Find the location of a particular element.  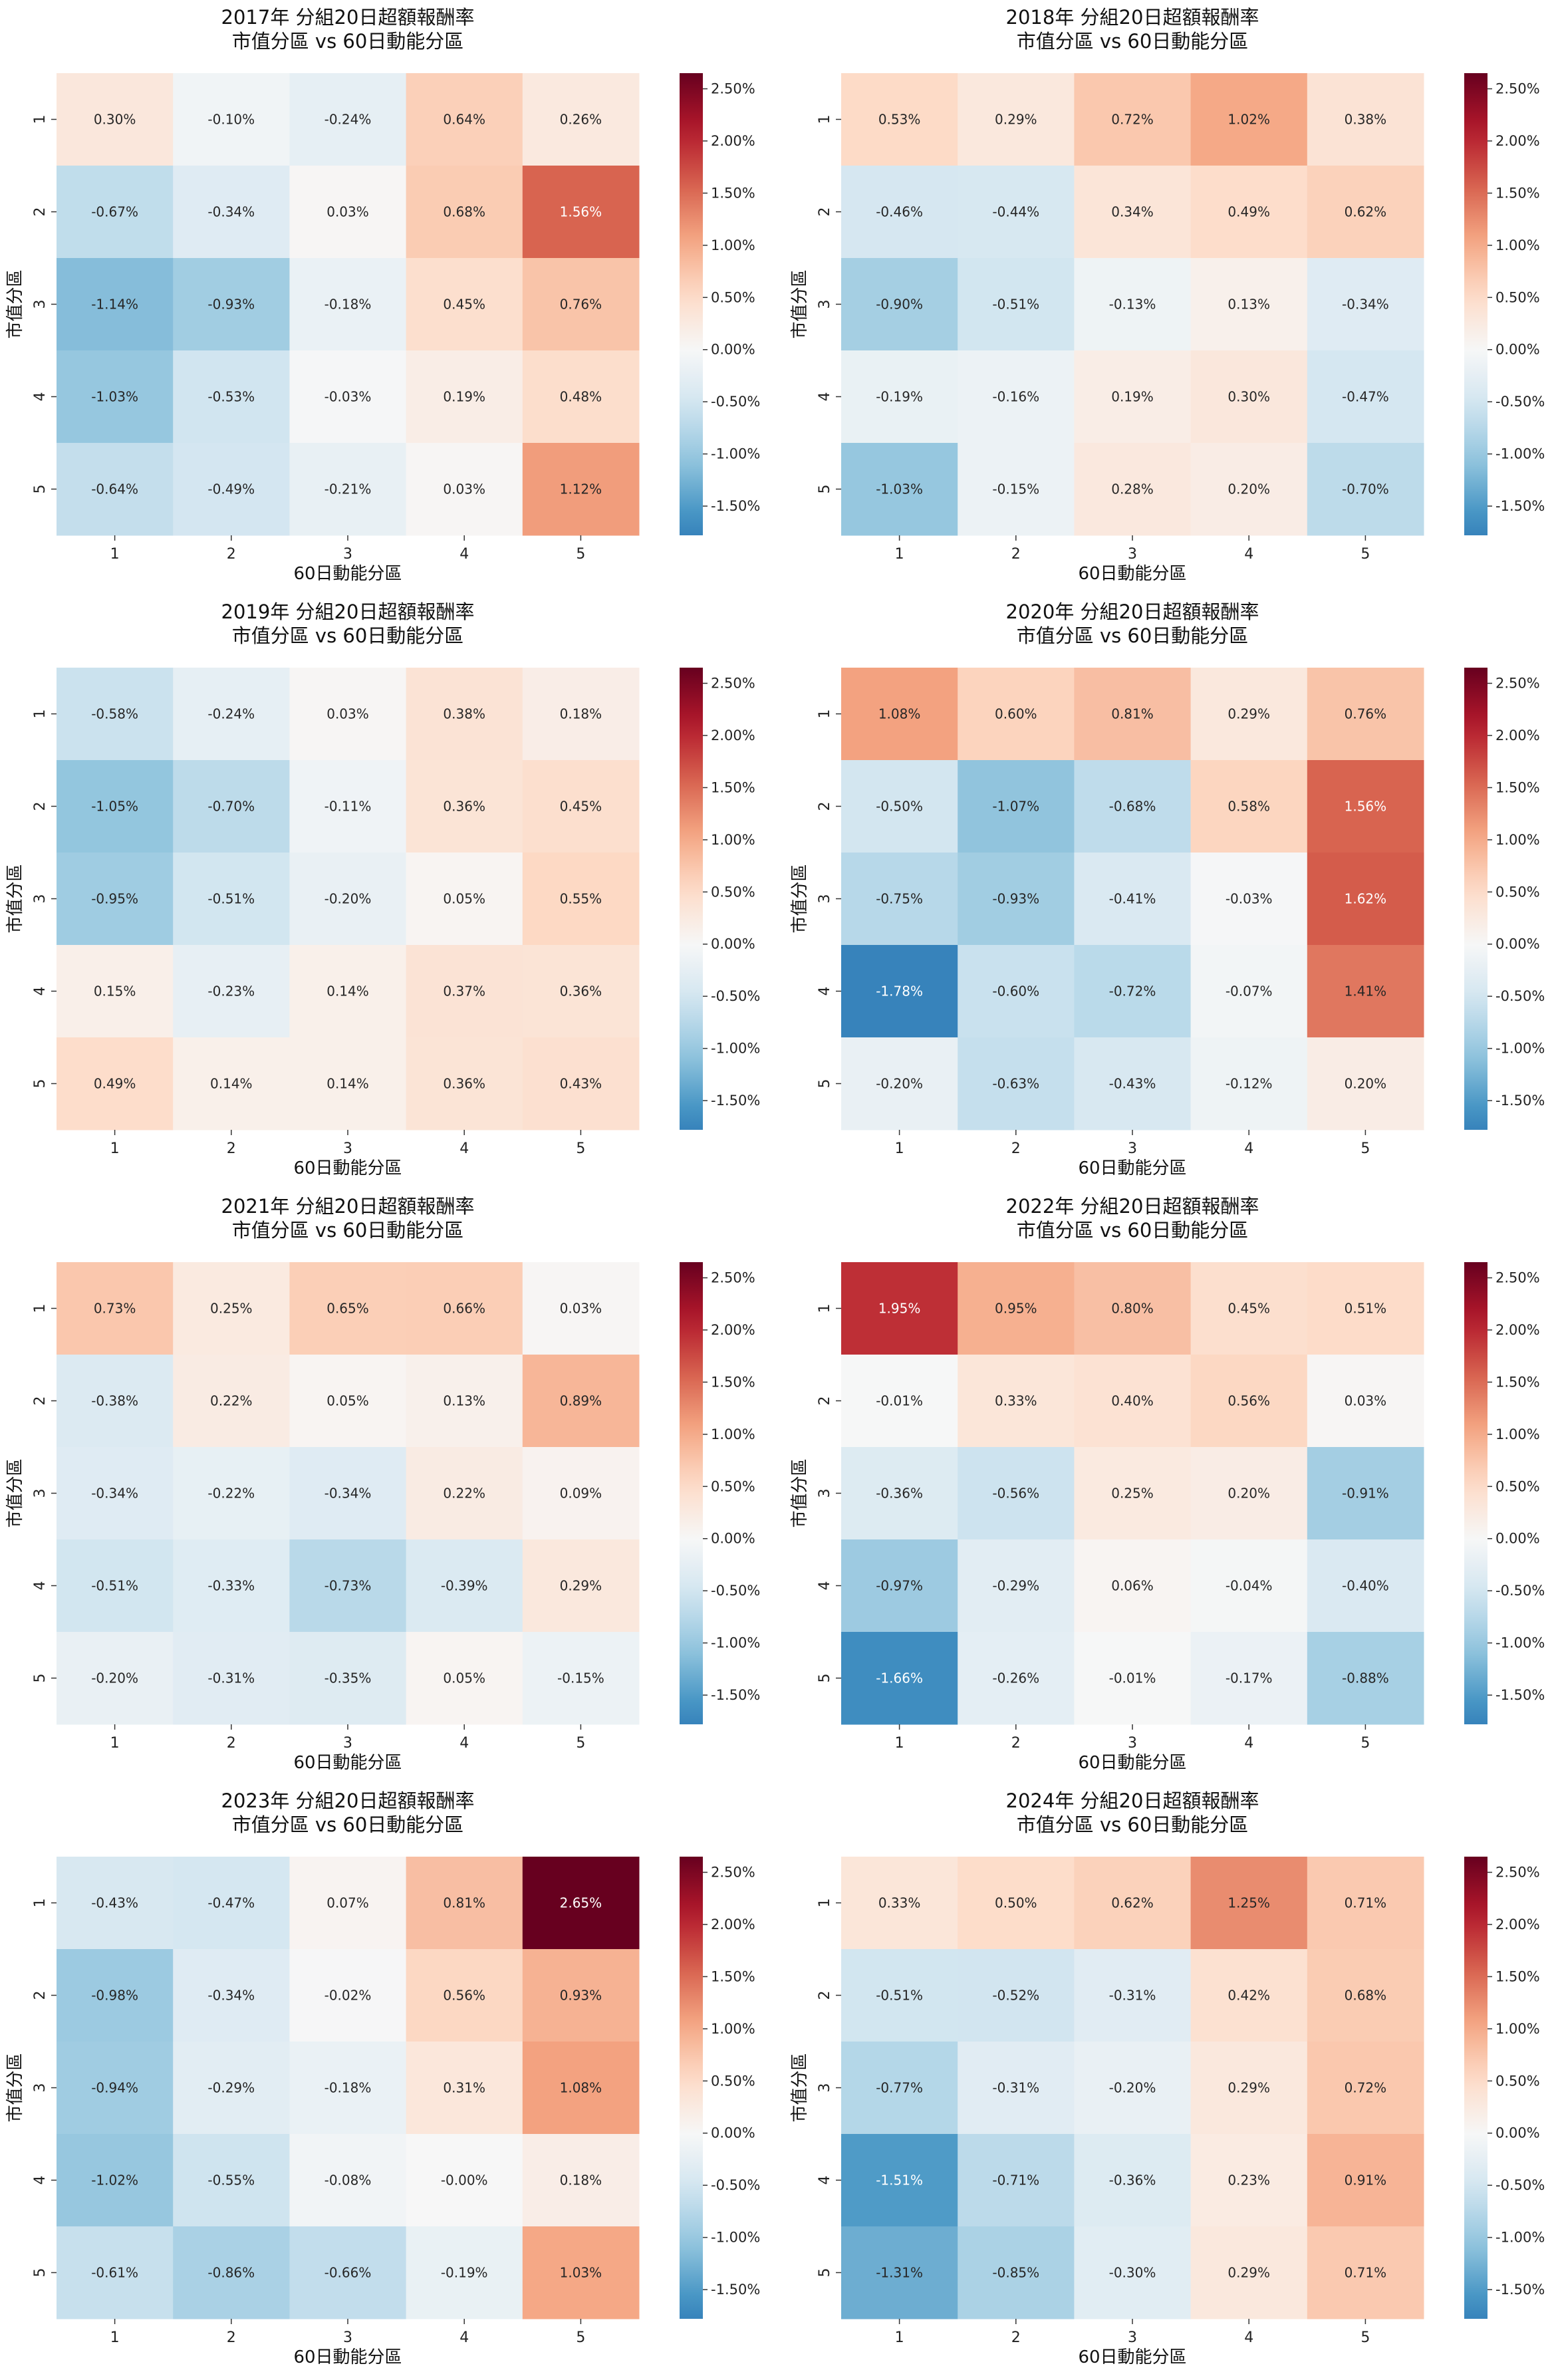

cell-label: -0.03% is located at coordinates (348, 397).